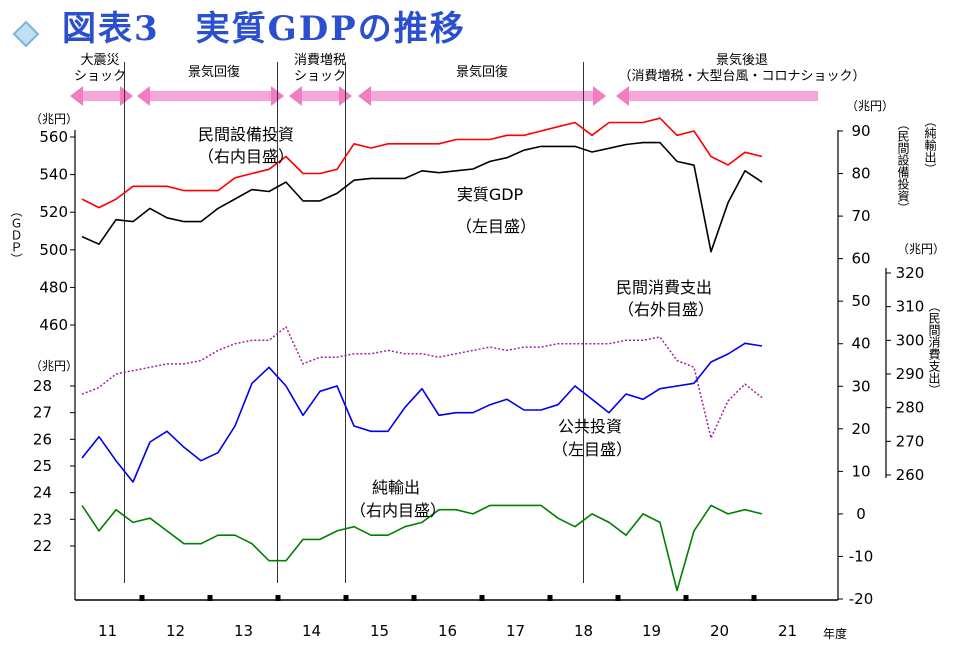 The image size is (960, 651). What do you see at coordinates (592, 449) in the screenshot?
I see `annot-public-2: （左目盛）` at bounding box center [592, 449].